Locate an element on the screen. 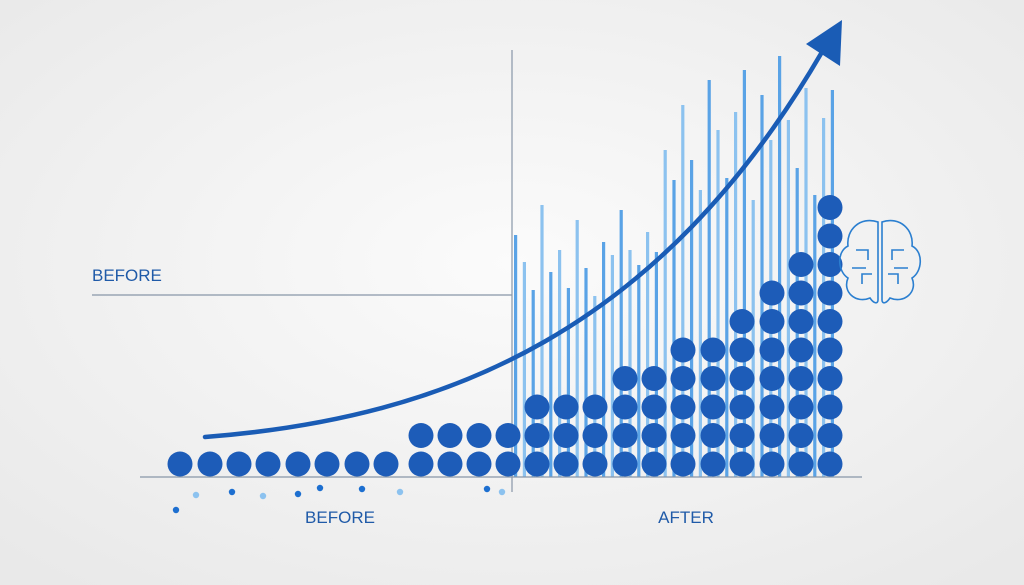 This screenshot has height=585, width=1024. brain-icon is located at coordinates (880, 261).